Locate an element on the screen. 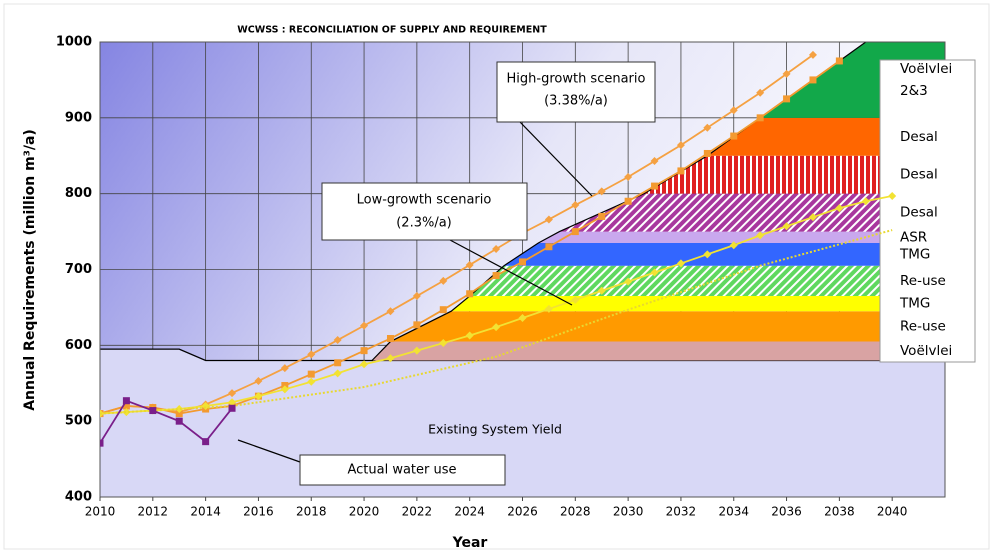 This screenshot has width=993, height=553. y-axis-label: Annual Requirements (million m³/a) is located at coordinates (30, 270).